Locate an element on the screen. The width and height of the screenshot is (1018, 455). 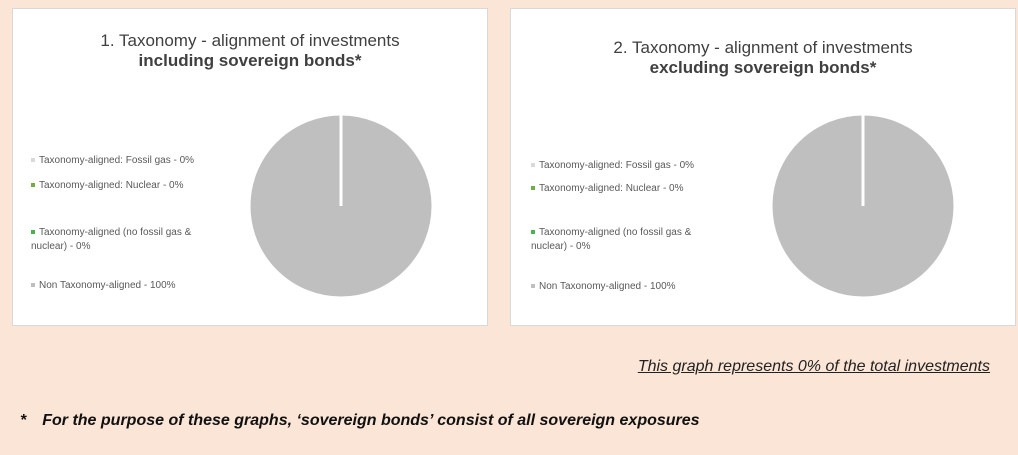
title-line: 2. Taxonomy - alignment of investments is located at coordinates (763, 47).